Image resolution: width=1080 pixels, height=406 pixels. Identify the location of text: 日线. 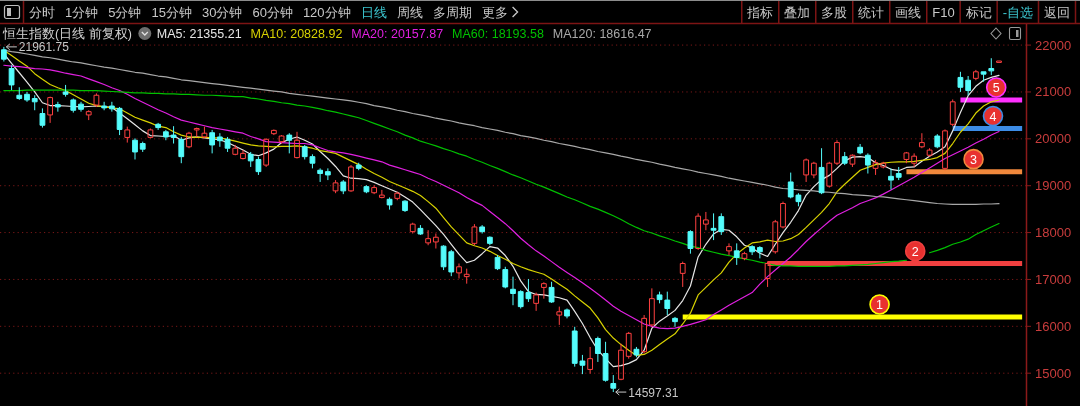
(373, 12).